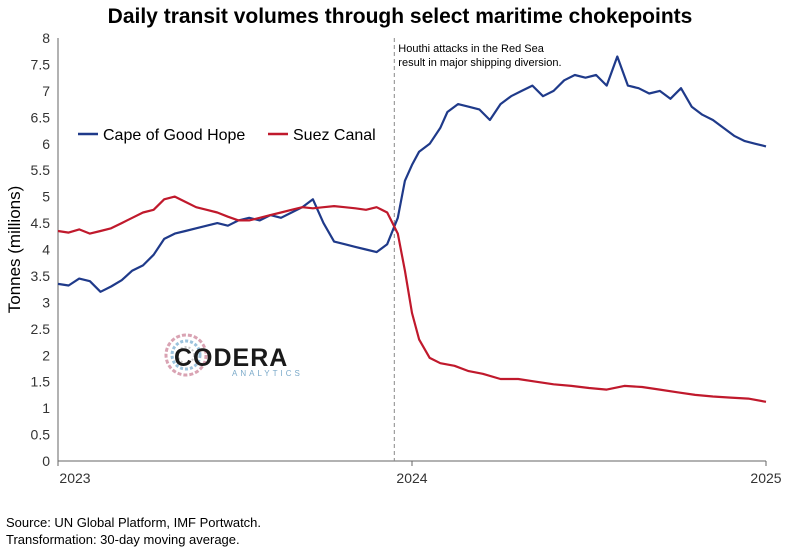 This screenshot has height=553, width=800. I want to click on y-tick-label: 0, so click(46, 461).